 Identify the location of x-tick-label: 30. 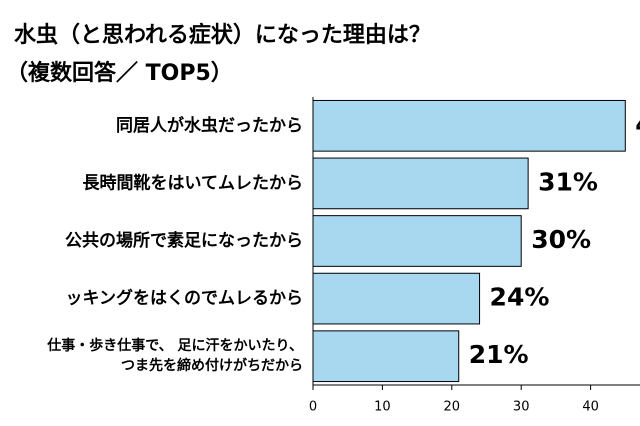
(521, 407).